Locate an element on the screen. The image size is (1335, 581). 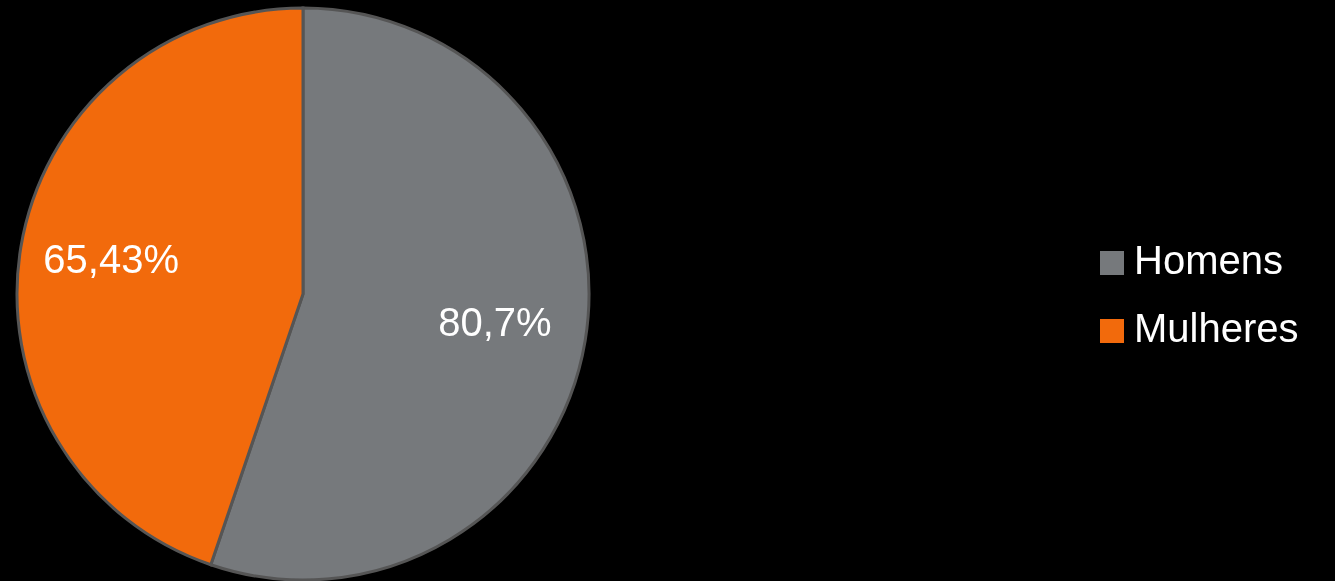
legend-label: Mulheres is located at coordinates (1216, 327).